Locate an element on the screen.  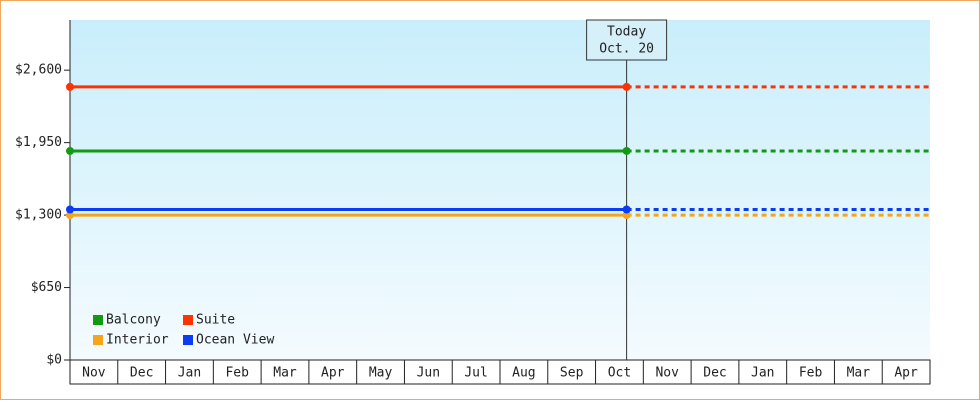
x-tick-label: Jun is located at coordinates (428, 373).